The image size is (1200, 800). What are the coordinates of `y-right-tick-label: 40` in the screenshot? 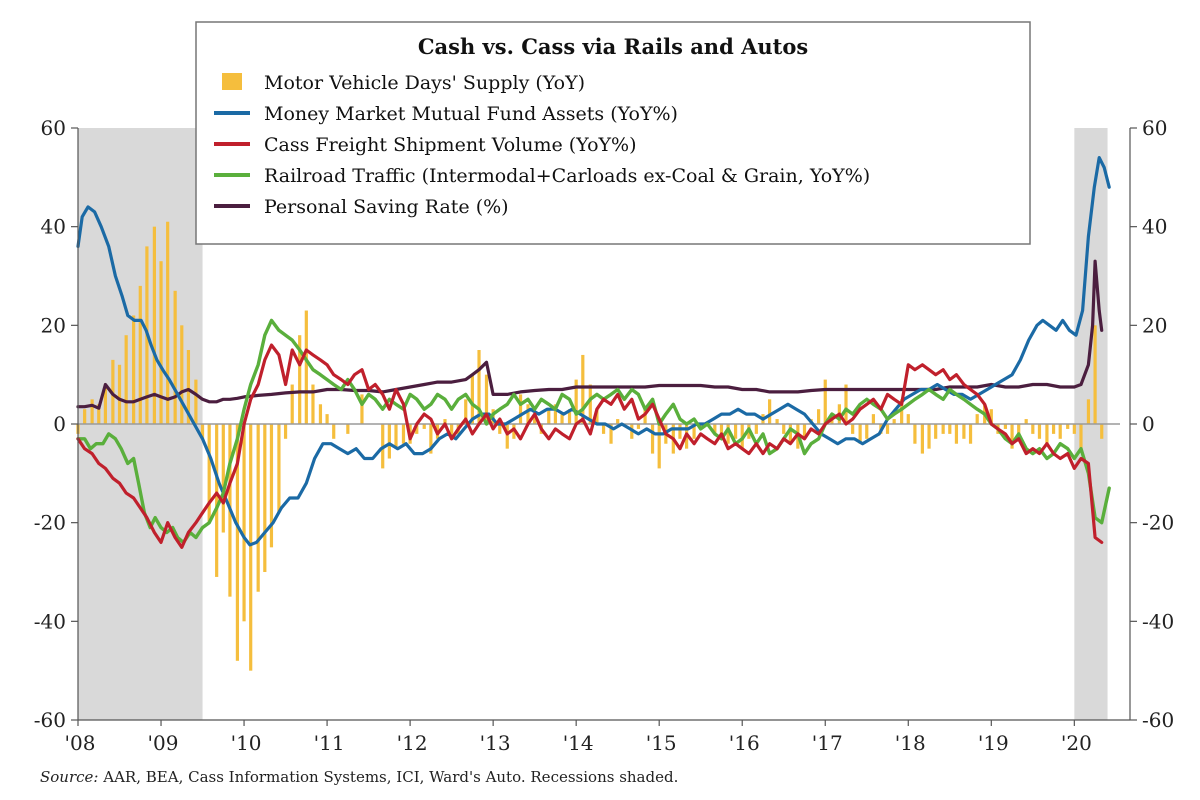 It's located at (1154, 227).